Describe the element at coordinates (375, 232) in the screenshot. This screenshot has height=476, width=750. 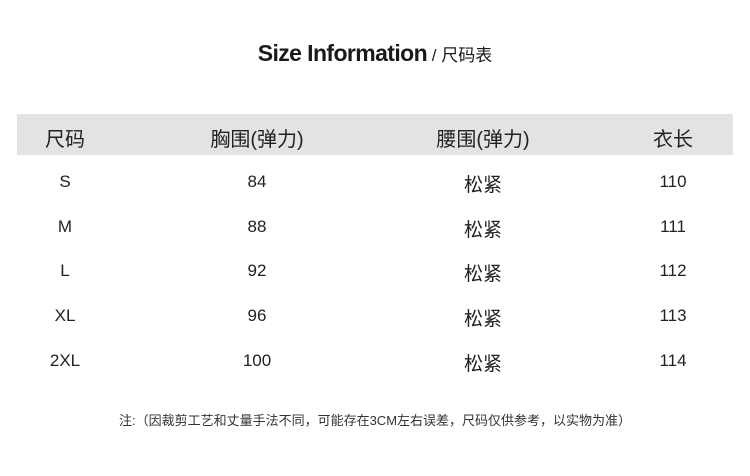
I see `table-row: M 88 松紧 111` at that location.